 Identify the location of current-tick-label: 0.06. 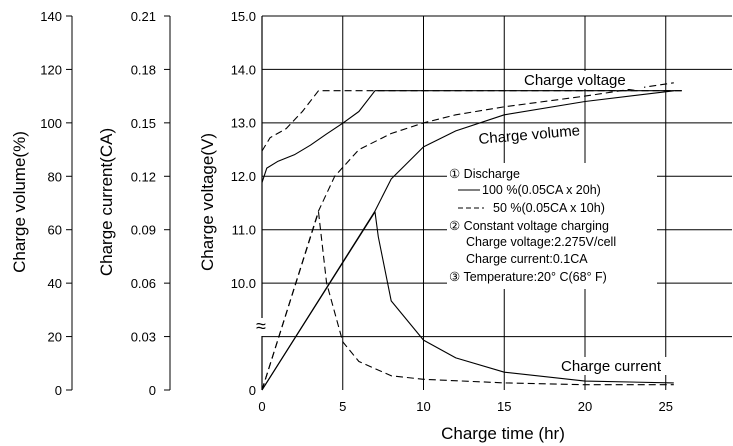
(143, 283).